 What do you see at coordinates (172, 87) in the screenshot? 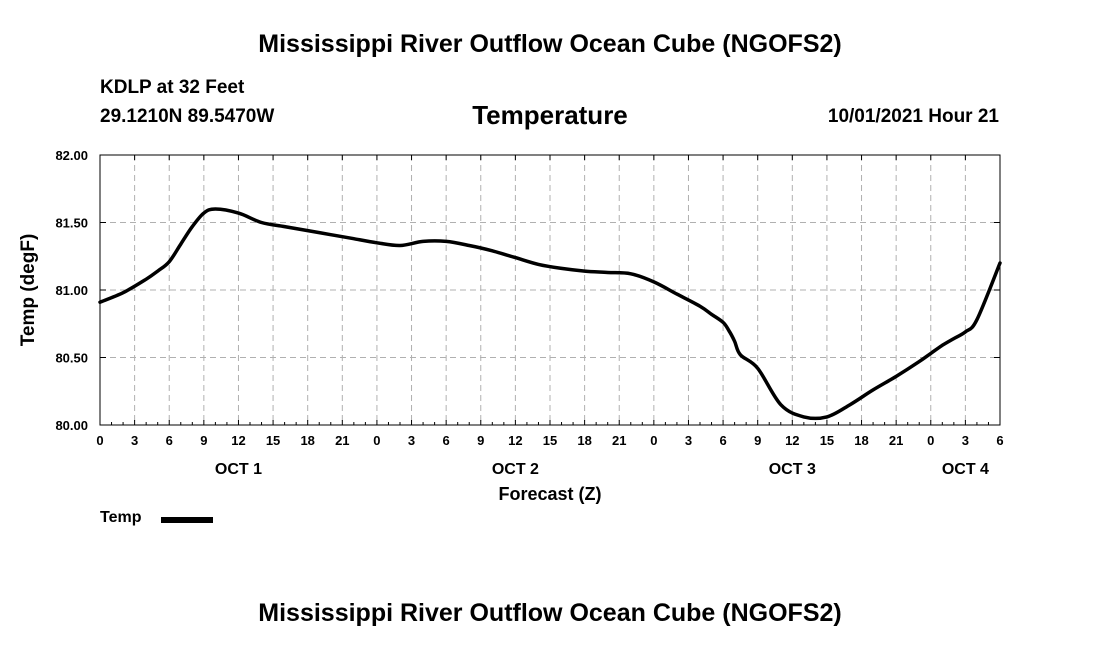
I see `station-label: KDLP at 32 Feet` at bounding box center [172, 87].